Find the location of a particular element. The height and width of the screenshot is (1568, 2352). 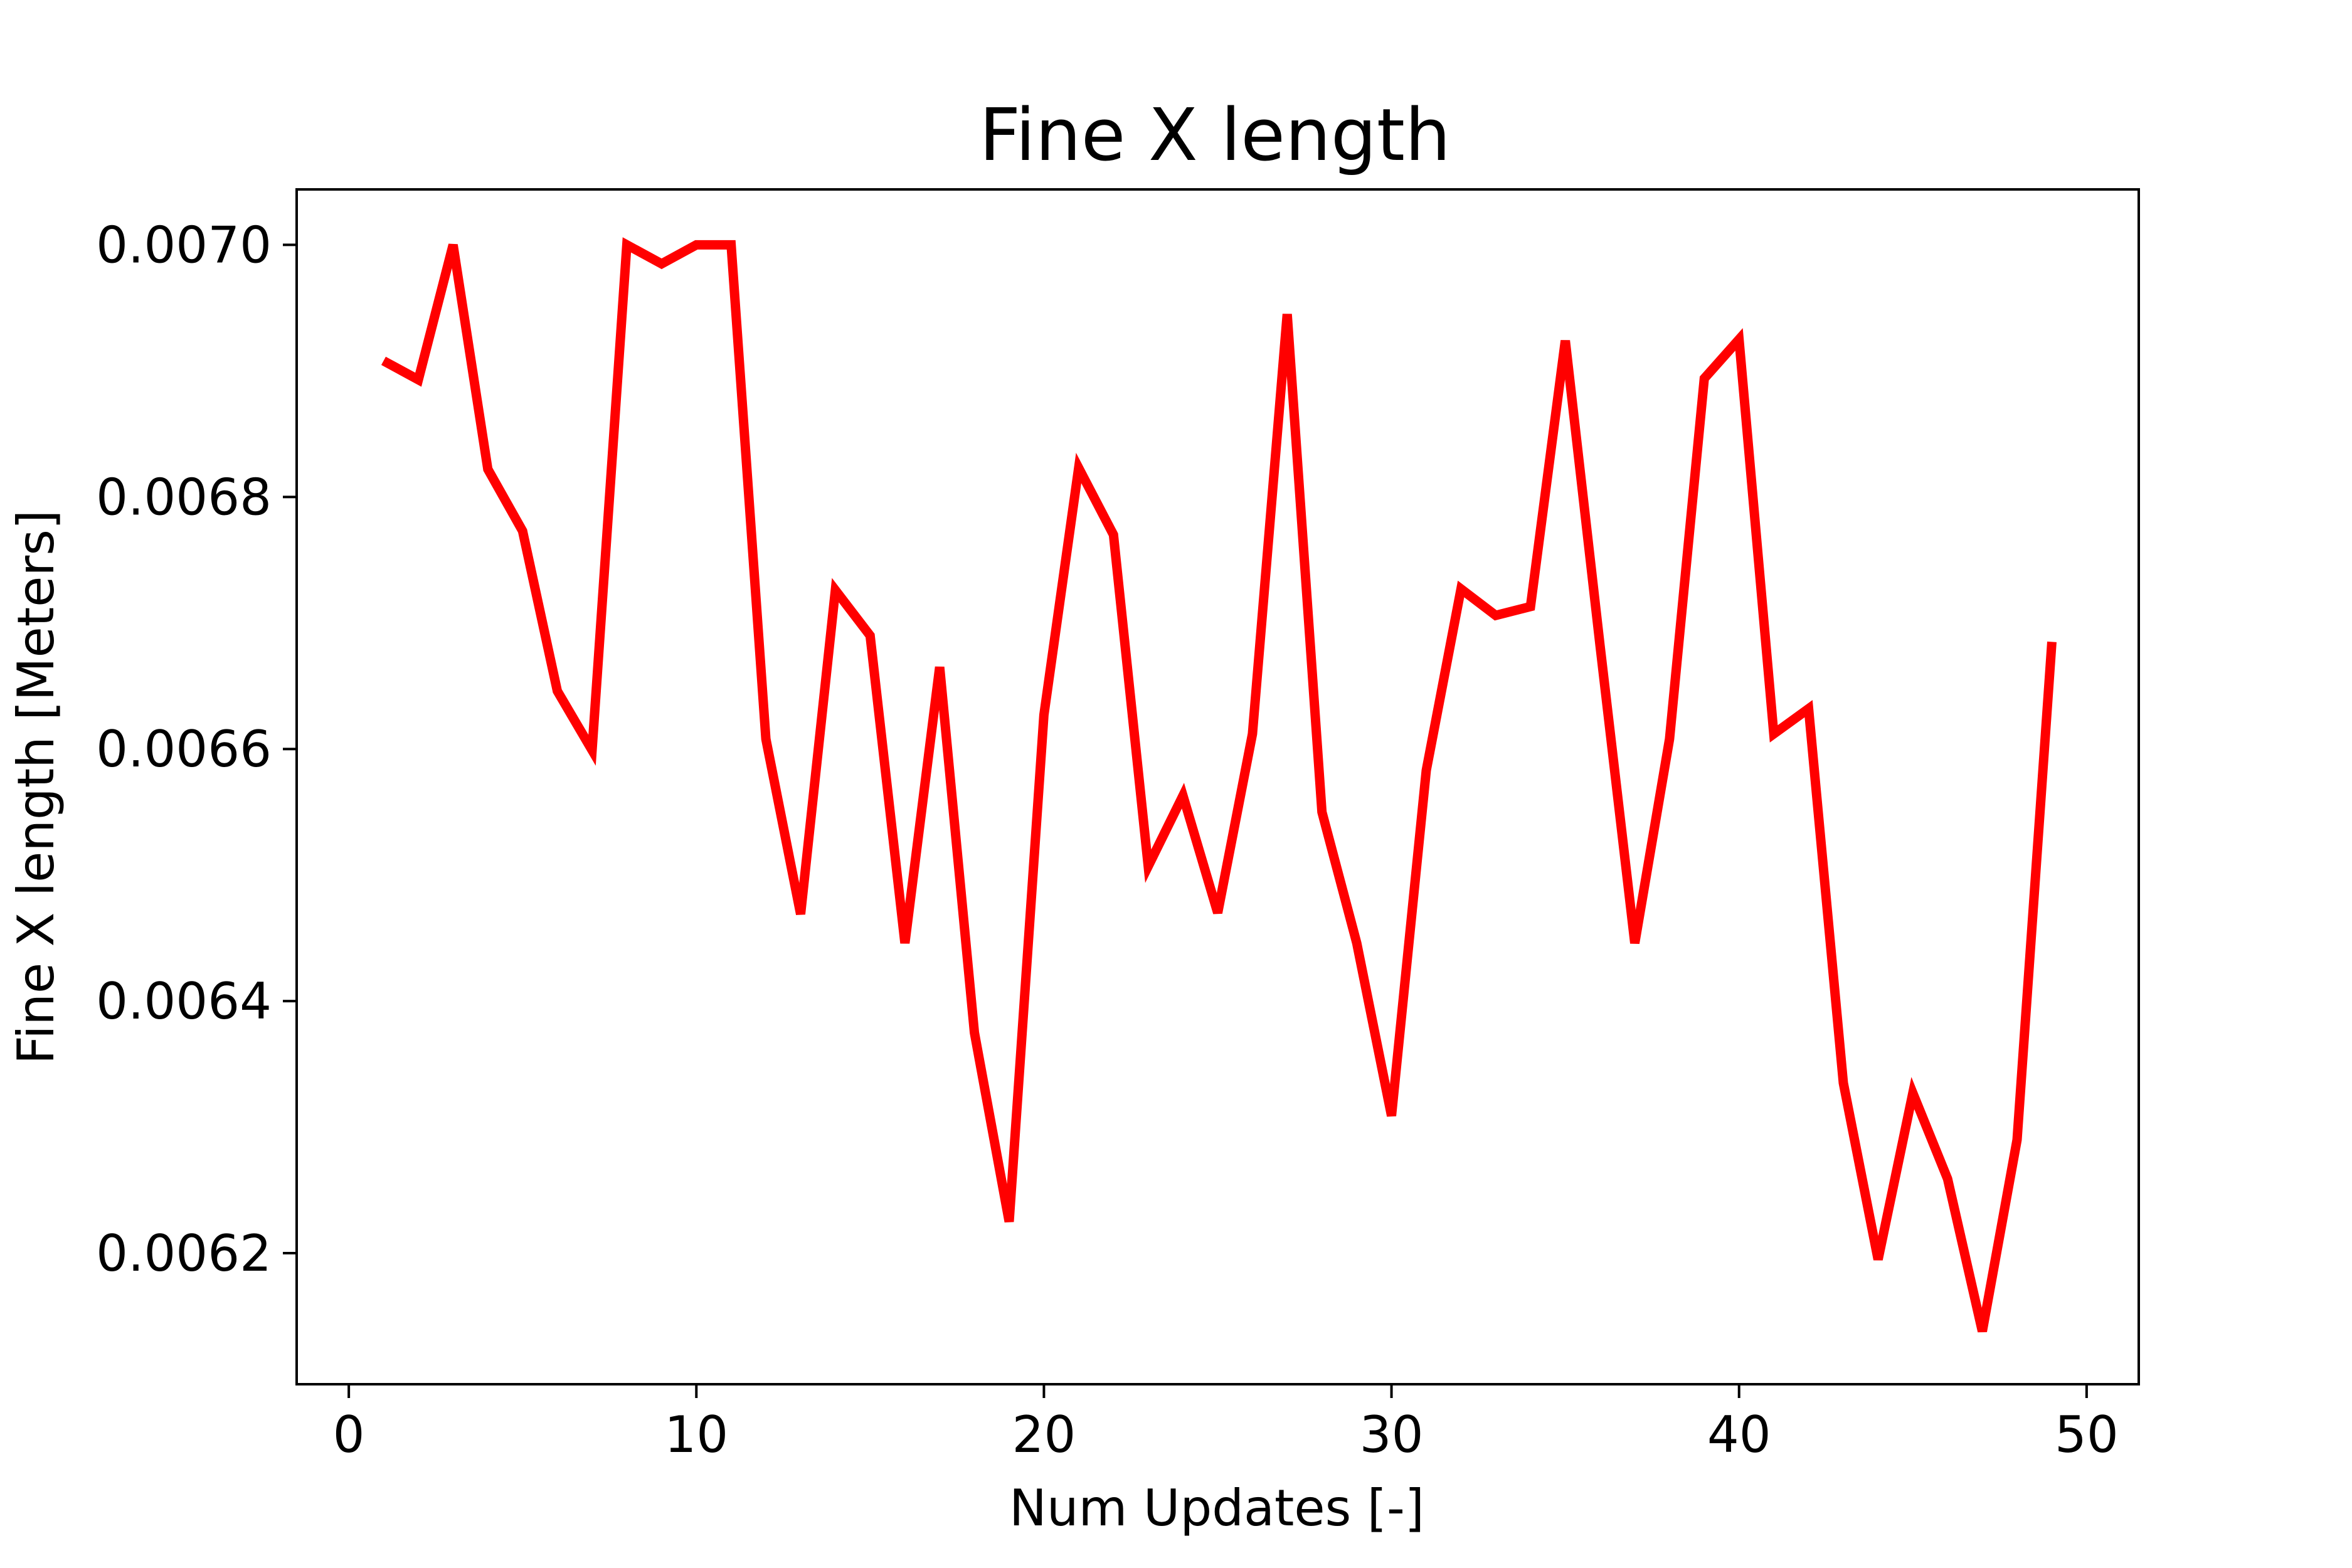

x-tick-label: 50 is located at coordinates (2087, 1435).